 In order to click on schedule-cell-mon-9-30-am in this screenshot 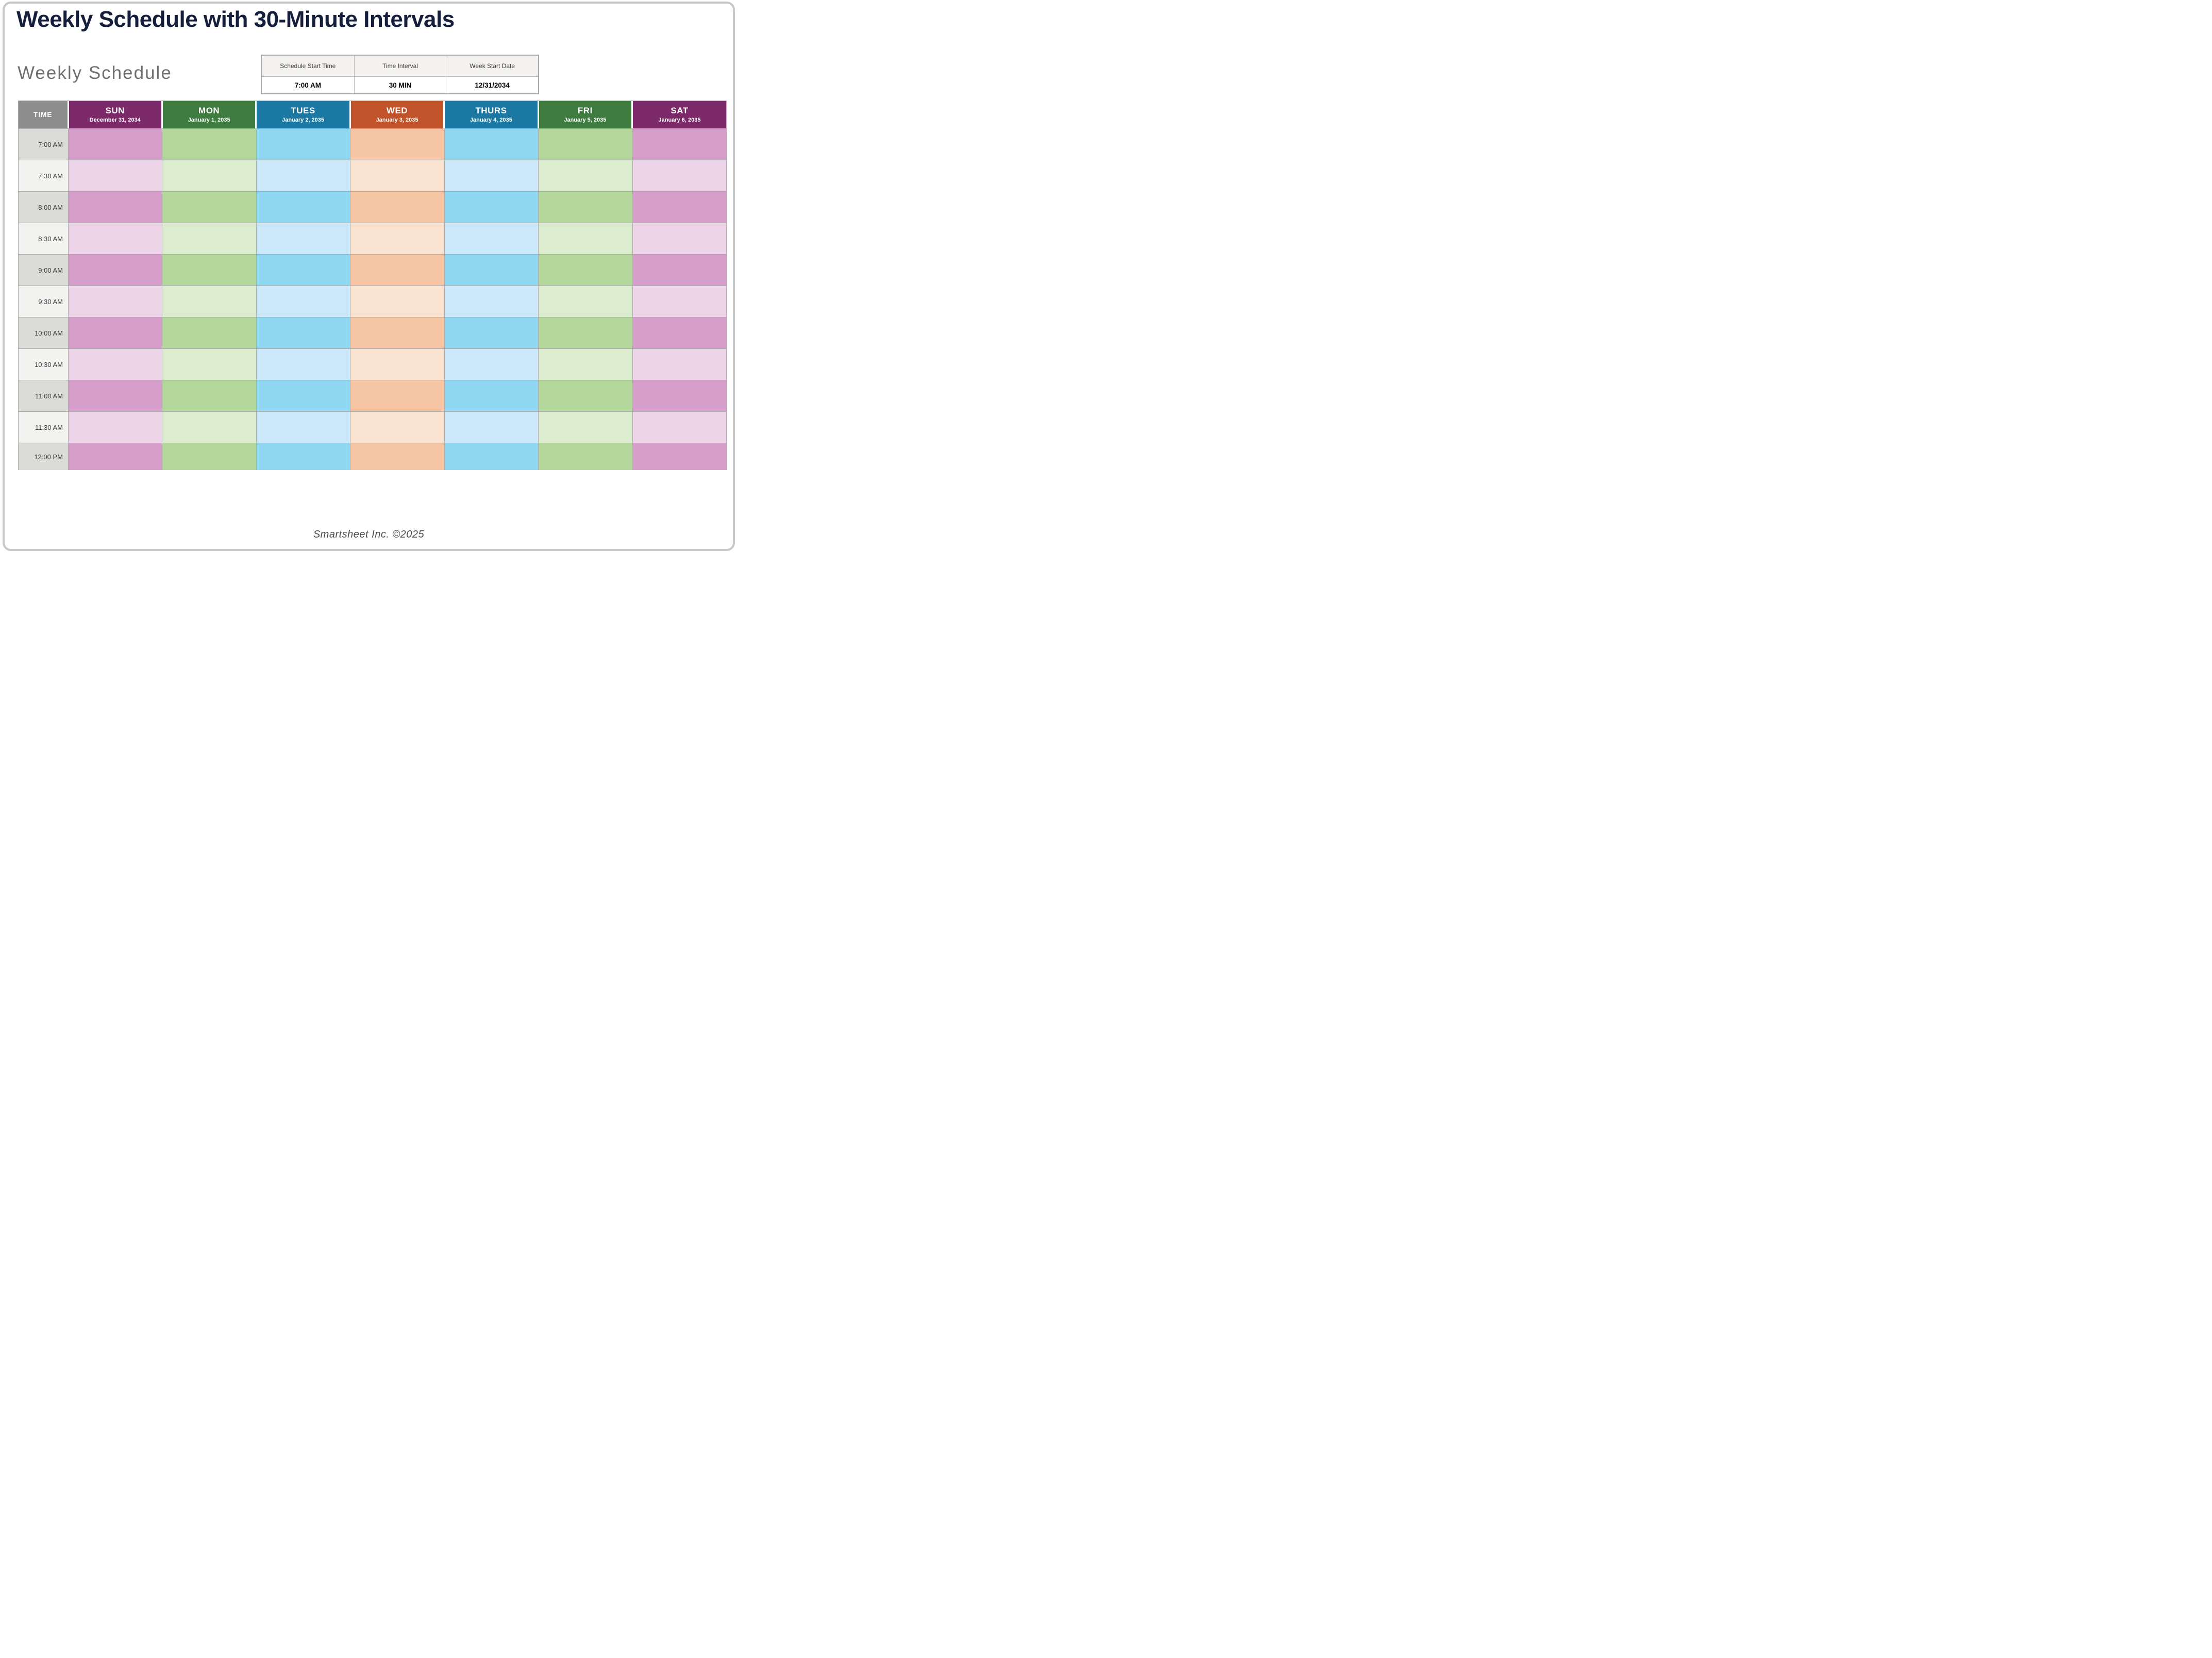, I will do `click(209, 301)`.